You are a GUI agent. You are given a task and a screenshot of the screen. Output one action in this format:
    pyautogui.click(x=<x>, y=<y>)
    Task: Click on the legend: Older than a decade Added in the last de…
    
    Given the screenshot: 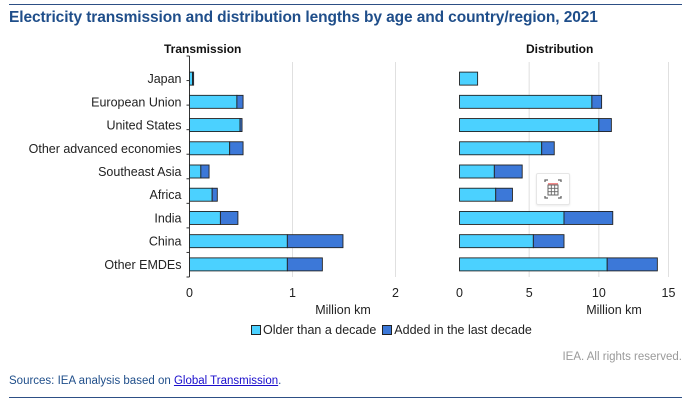 What is the action you would take?
    pyautogui.click(x=391, y=330)
    